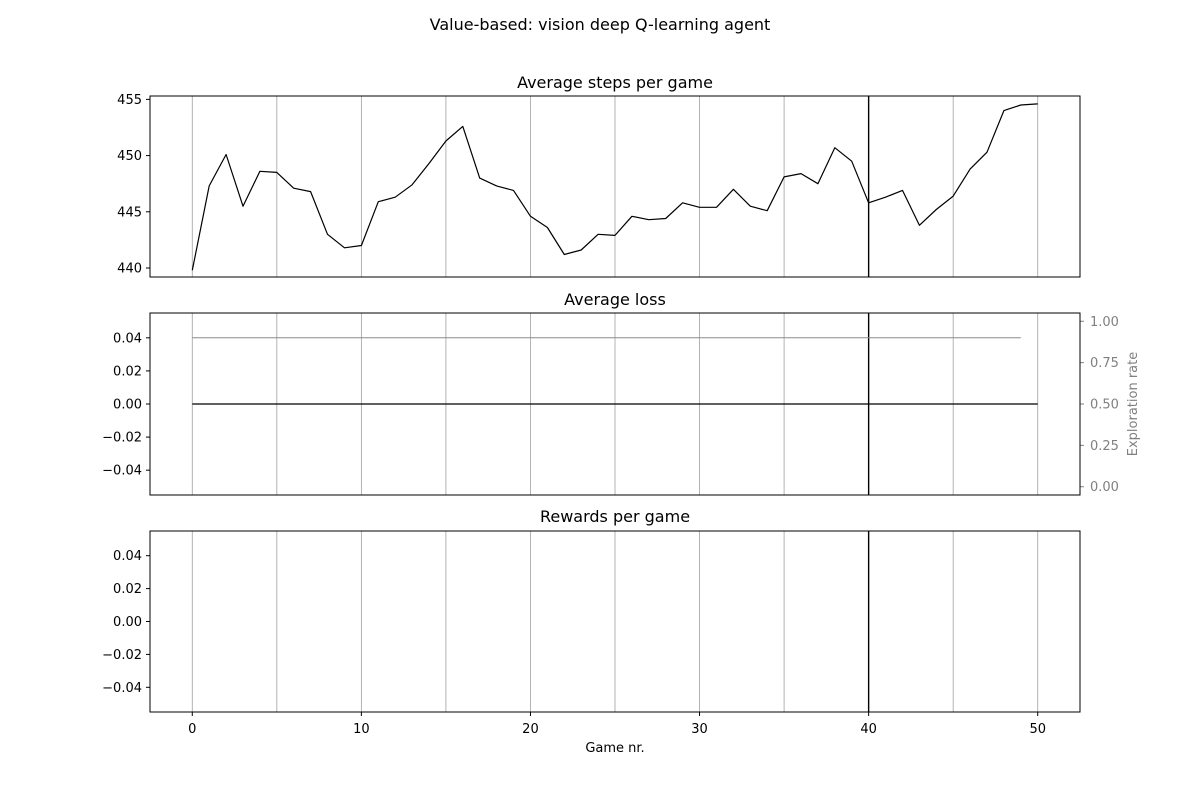 The width and height of the screenshot is (1200, 800). What do you see at coordinates (615, 516) in the screenshot?
I see `panel-title: Rewards per game` at bounding box center [615, 516].